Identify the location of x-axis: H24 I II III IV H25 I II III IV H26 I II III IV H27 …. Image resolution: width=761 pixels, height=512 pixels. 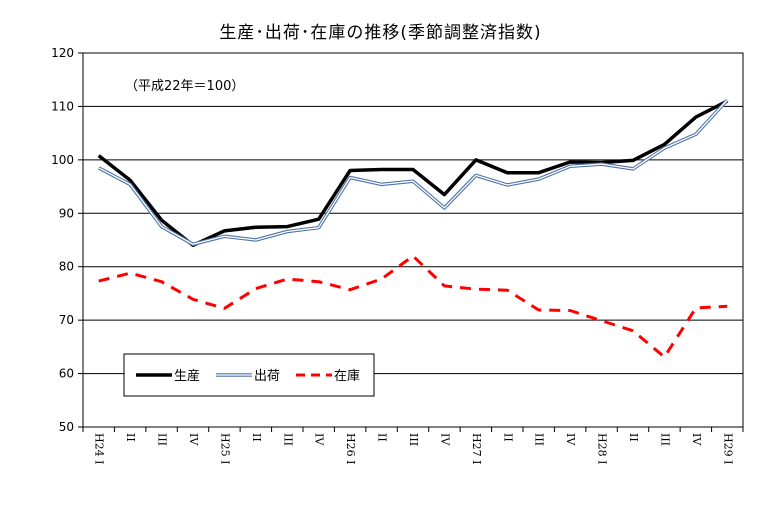
(413, 445).